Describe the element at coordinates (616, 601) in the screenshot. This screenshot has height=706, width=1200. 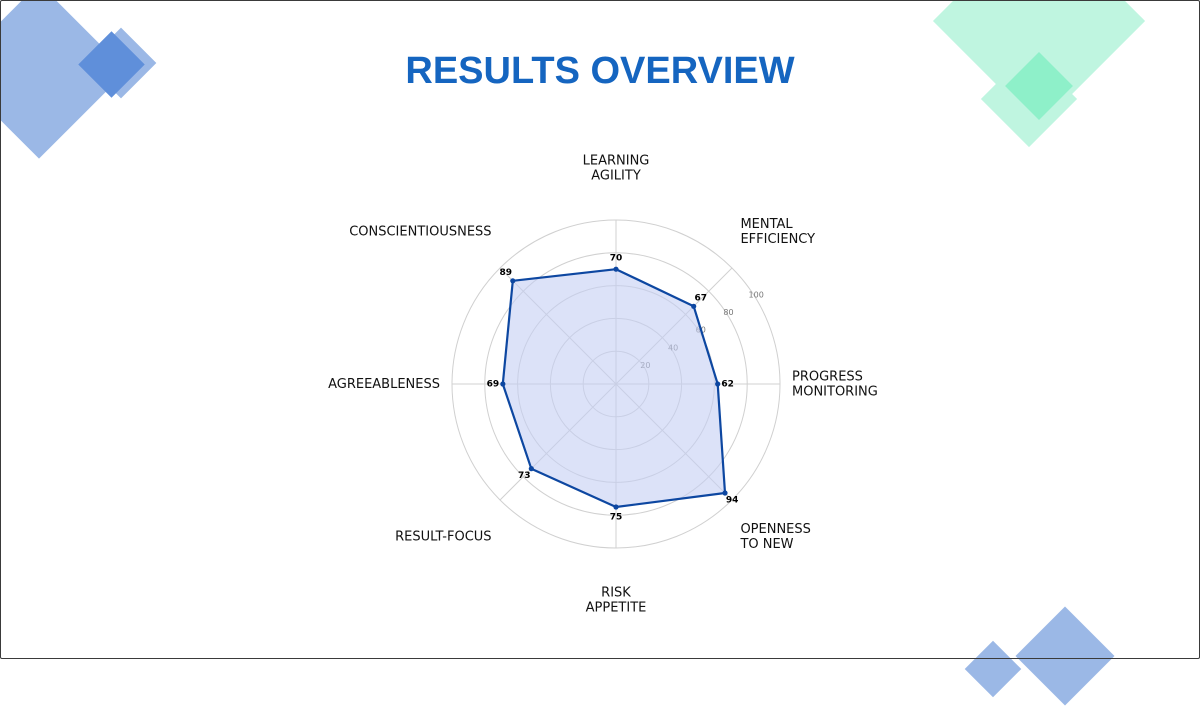
I see `axis-category-label: RISK APPETITE` at that location.